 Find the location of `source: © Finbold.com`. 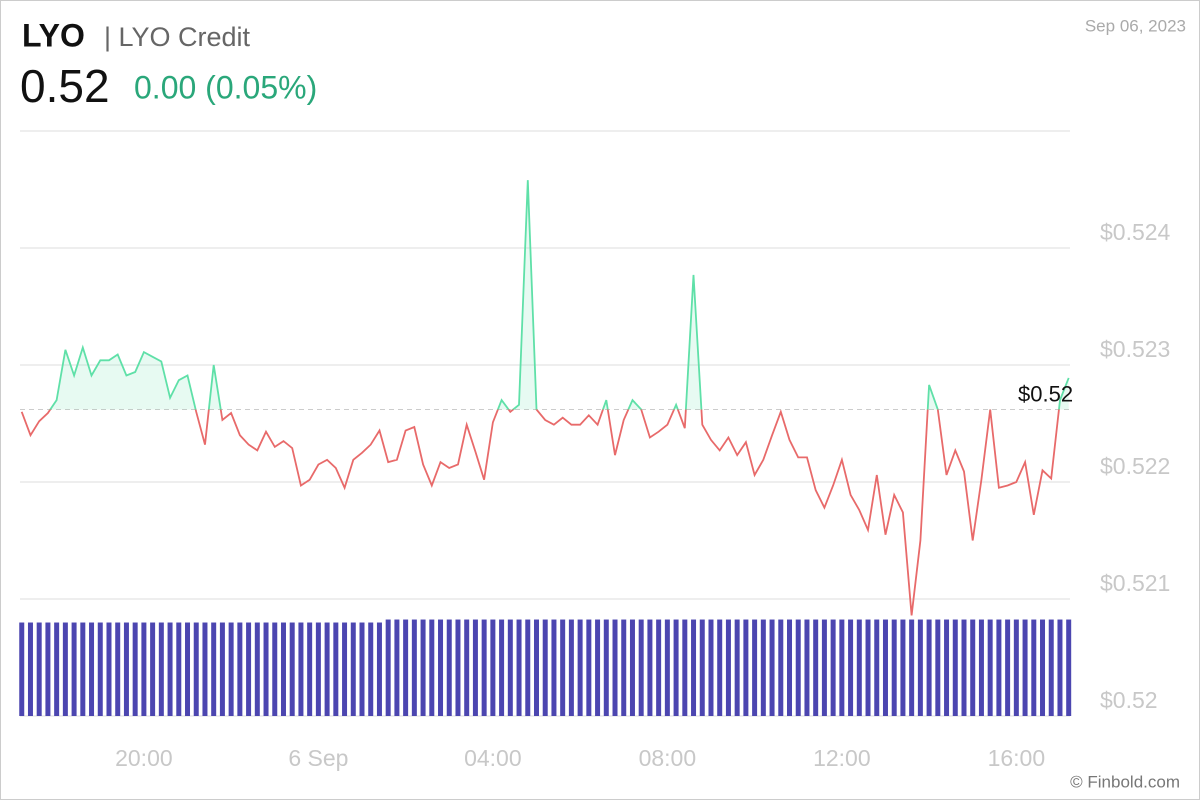

source: © Finbold.com is located at coordinates (1125, 781).